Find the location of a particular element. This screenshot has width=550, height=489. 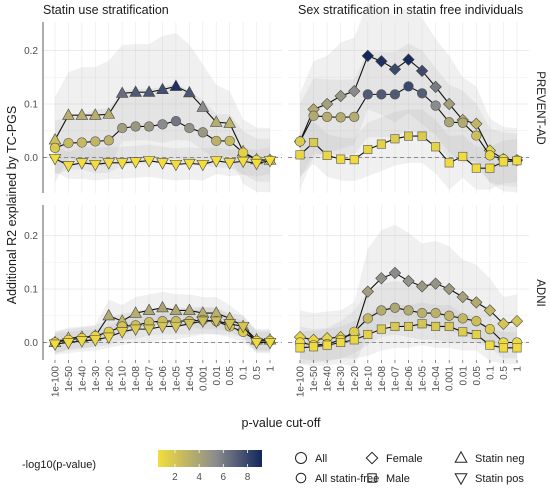

y-ticks: 0.0 0.1 0.2 0.0 0.1 0.2 is located at coordinates (31, 197).